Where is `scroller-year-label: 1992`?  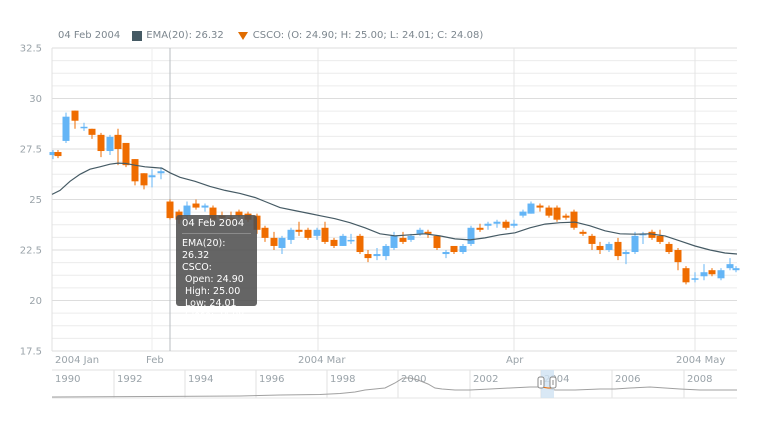 scroller-year-label: 1992 is located at coordinates (129, 379).